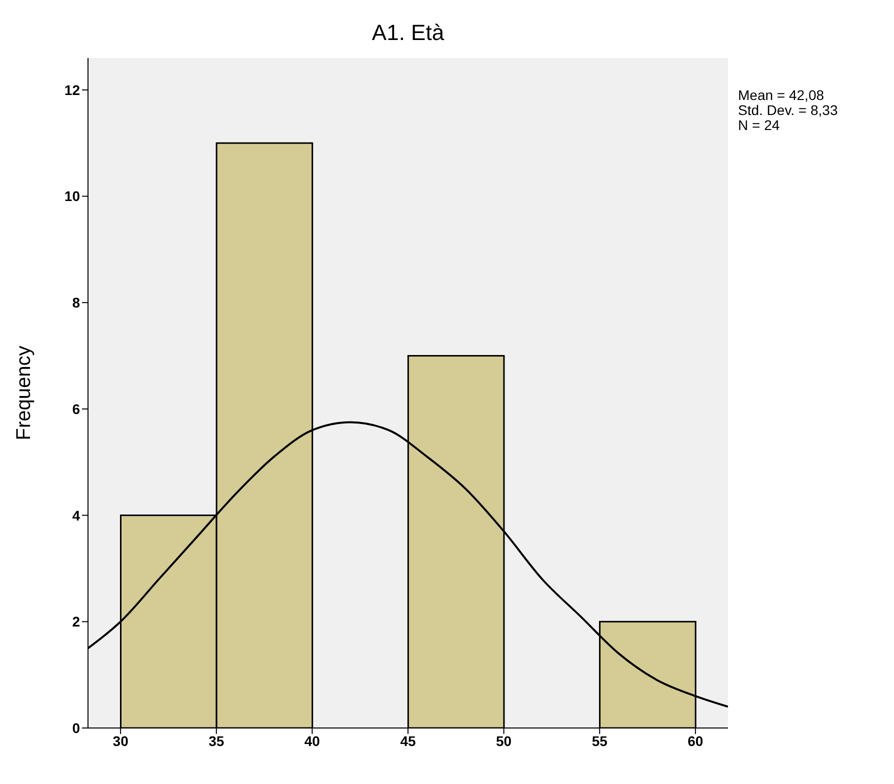 This screenshot has height=784, width=894. I want to click on x-tick-label: 55, so click(600, 740).